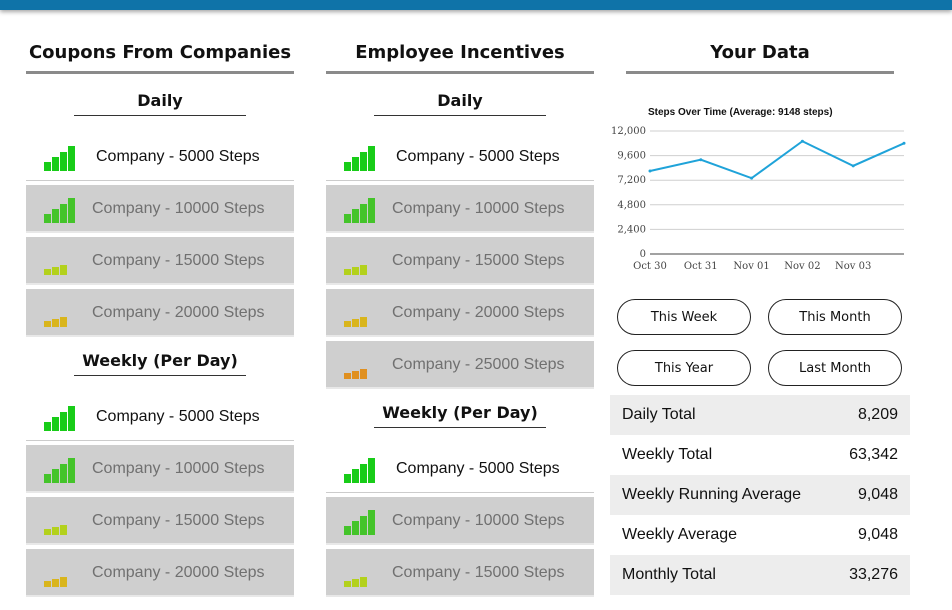 The height and width of the screenshot is (610, 952). Describe the element at coordinates (760, 52) in the screenshot. I see `your-data-title: Your Data` at that location.